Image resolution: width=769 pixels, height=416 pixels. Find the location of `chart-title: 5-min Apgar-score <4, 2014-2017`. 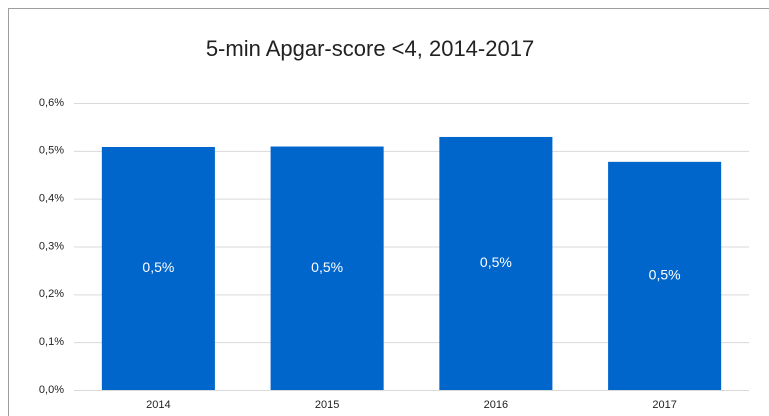

chart-title: 5-min Apgar-score <4, 2014-2017 is located at coordinates (370, 48).